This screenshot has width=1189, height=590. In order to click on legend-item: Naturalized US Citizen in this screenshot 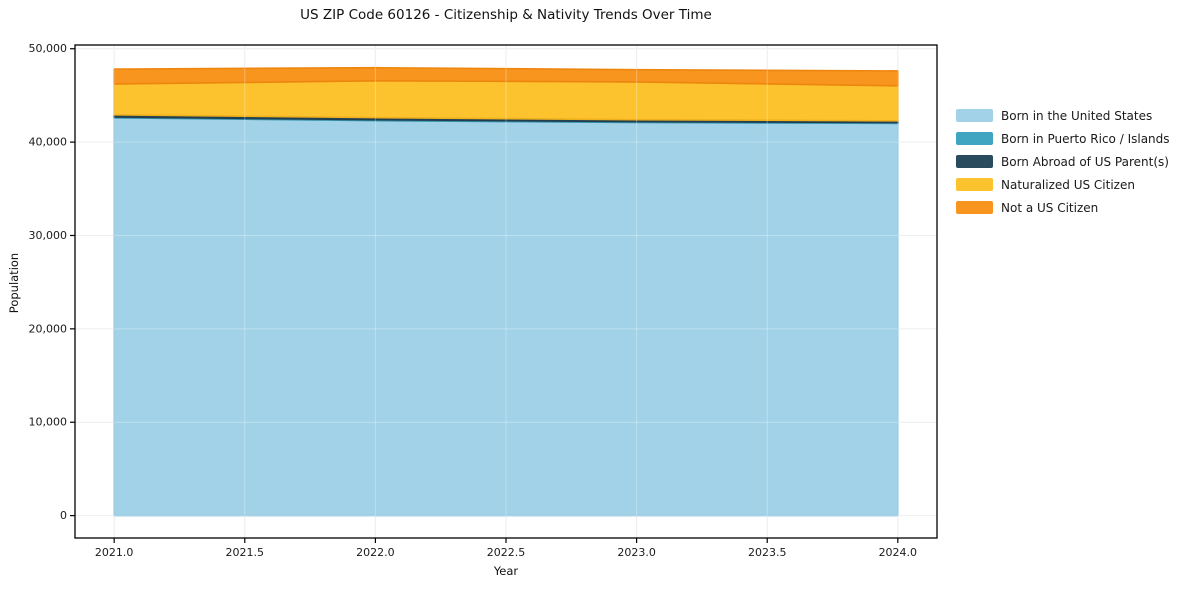, I will do `click(1063, 184)`.